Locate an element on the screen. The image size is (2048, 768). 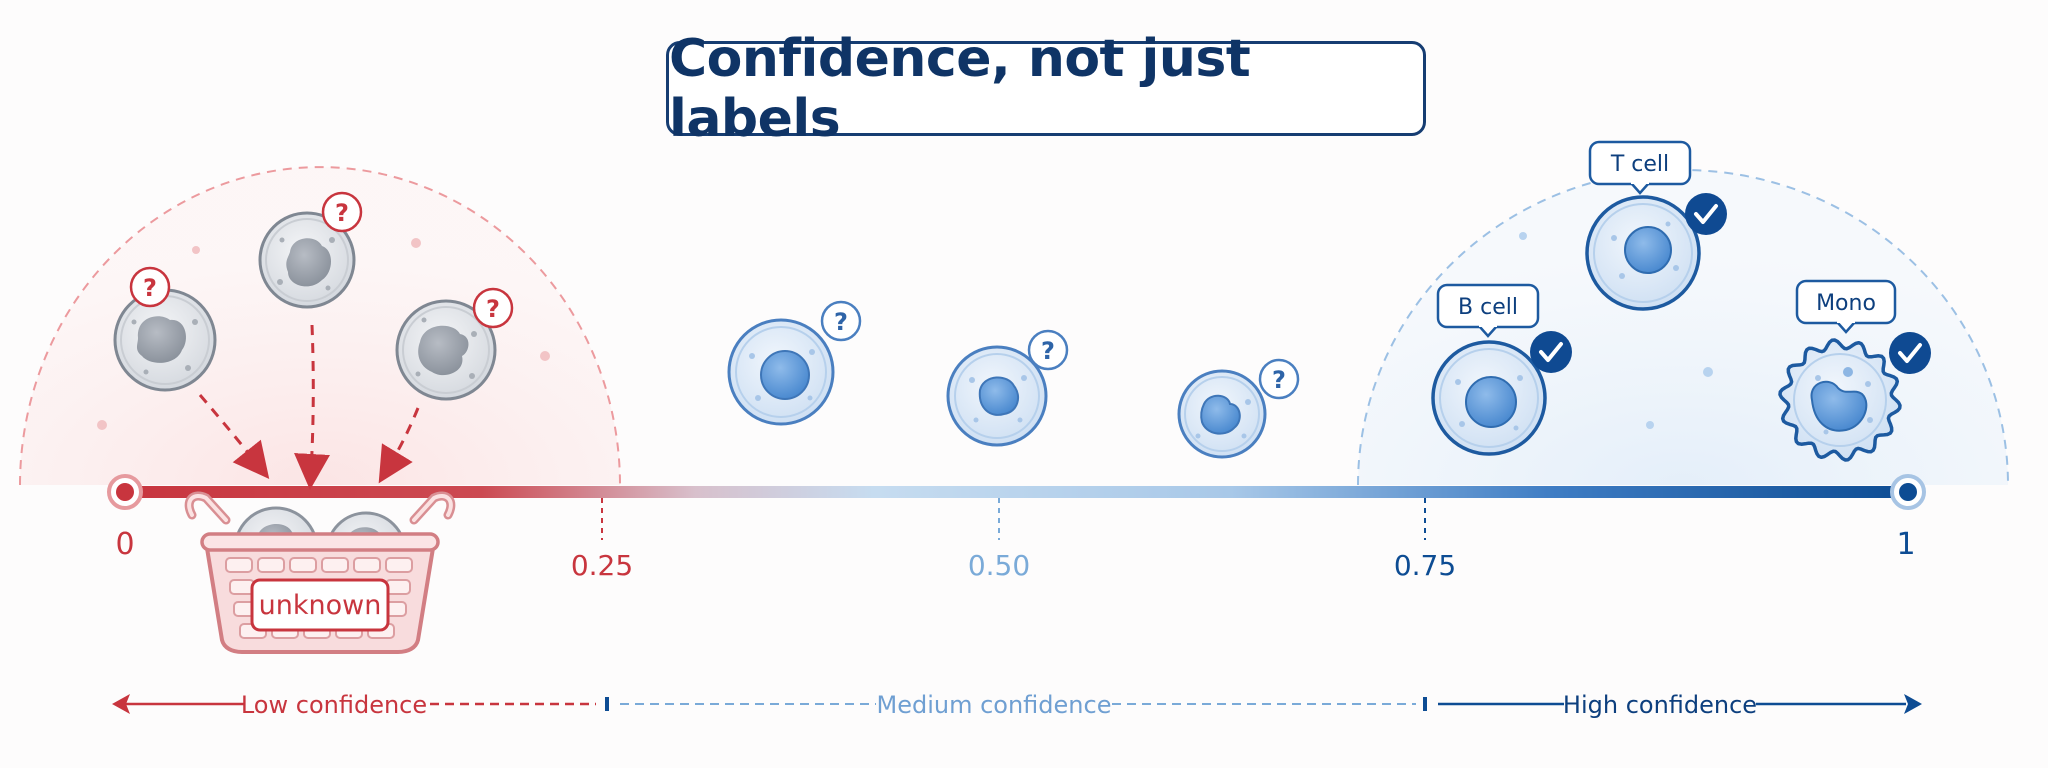
tick-label-025: 0.25 is located at coordinates (602, 565).